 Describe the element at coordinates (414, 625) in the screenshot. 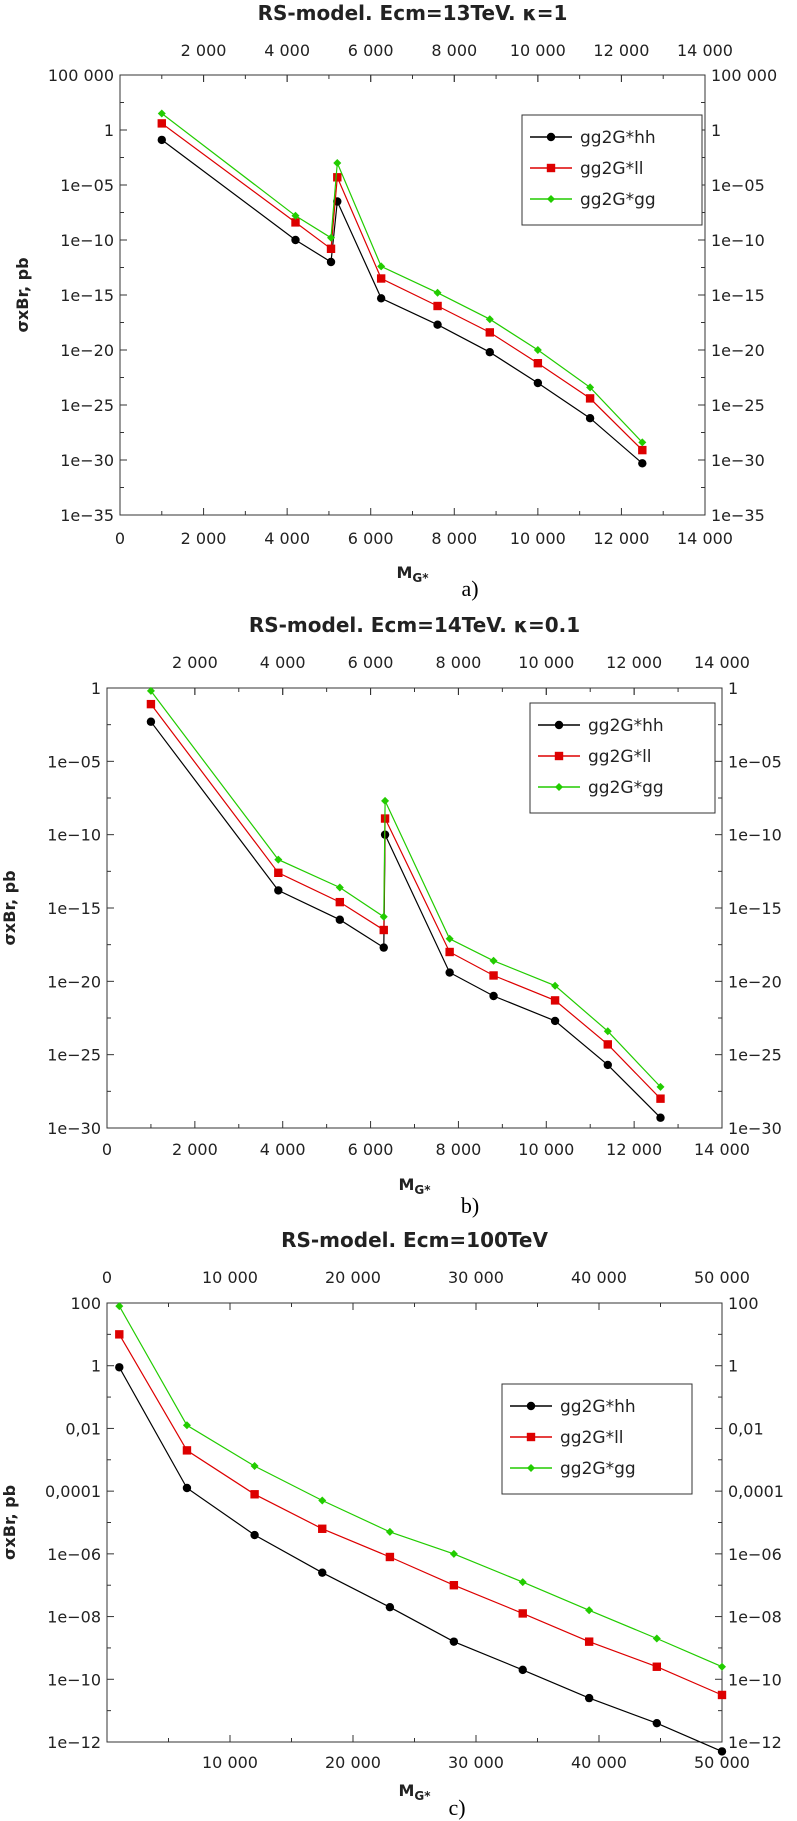

I see `chart-title: RS-model. Ecm=14TeV. κ=0.1` at that location.